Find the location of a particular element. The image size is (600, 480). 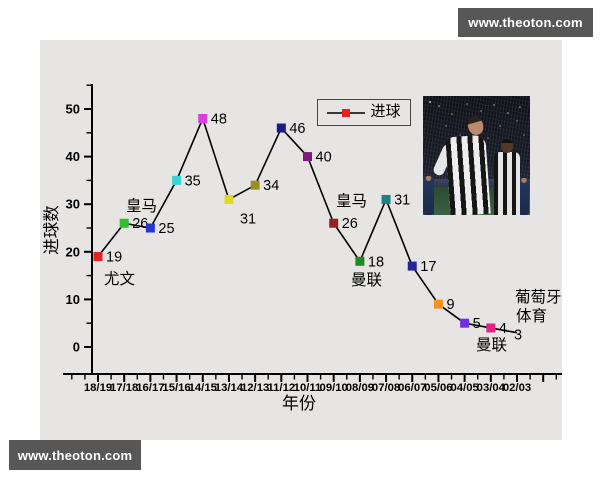

legend-label: 进球 is located at coordinates (385, 112).